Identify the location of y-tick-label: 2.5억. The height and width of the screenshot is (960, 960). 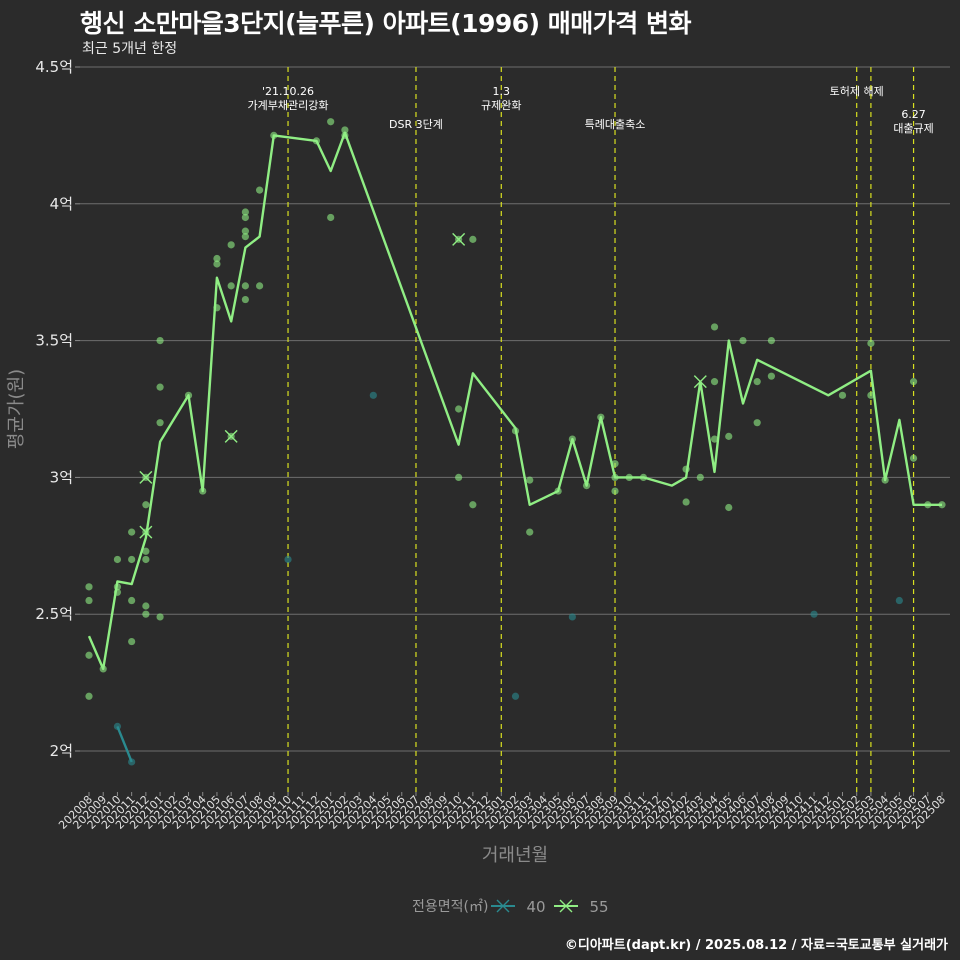
(54, 614).